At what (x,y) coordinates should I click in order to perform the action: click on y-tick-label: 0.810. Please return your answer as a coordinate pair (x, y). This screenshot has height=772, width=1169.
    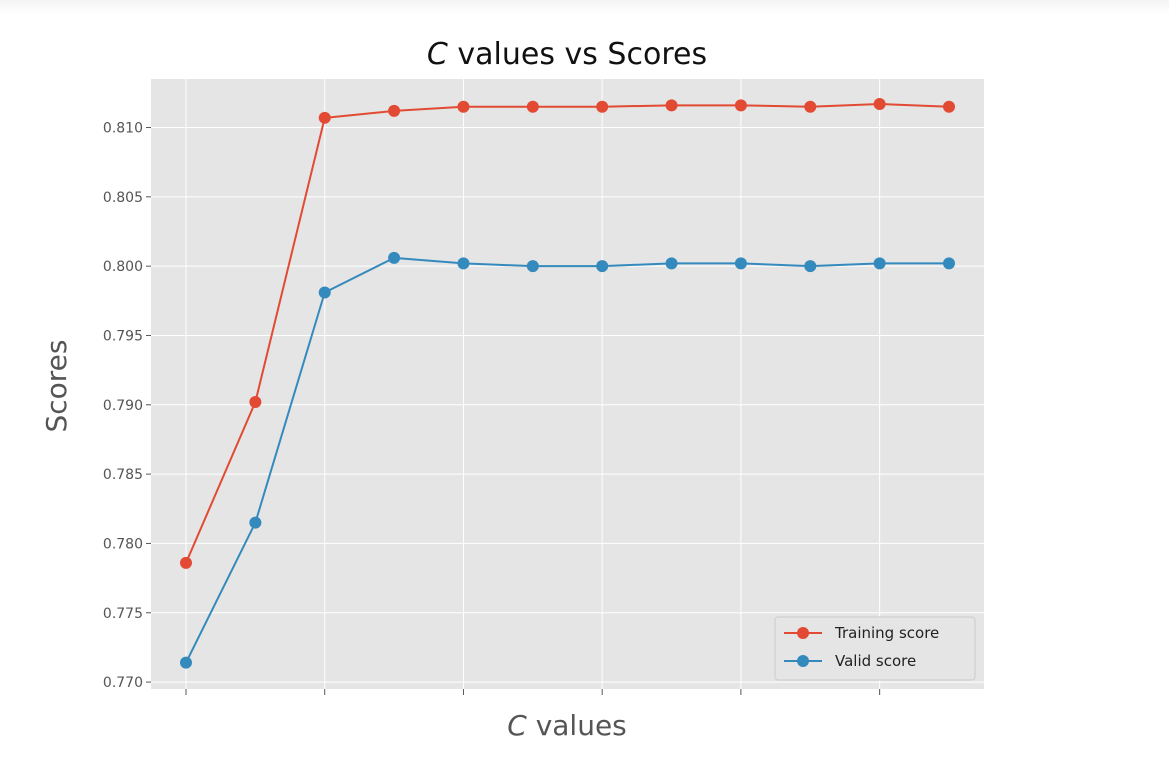
    Looking at the image, I should click on (123, 129).